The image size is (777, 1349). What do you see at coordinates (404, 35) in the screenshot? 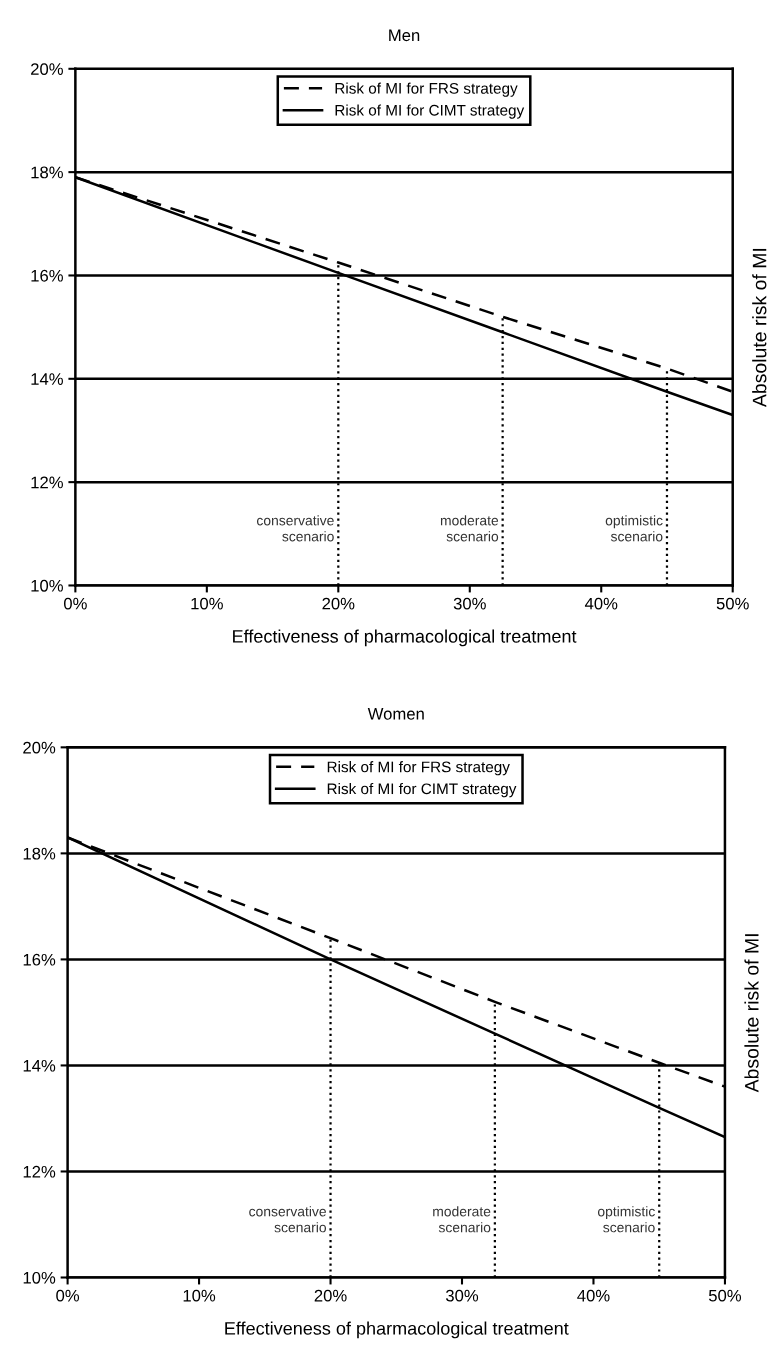
I see `chart-title: Men` at bounding box center [404, 35].